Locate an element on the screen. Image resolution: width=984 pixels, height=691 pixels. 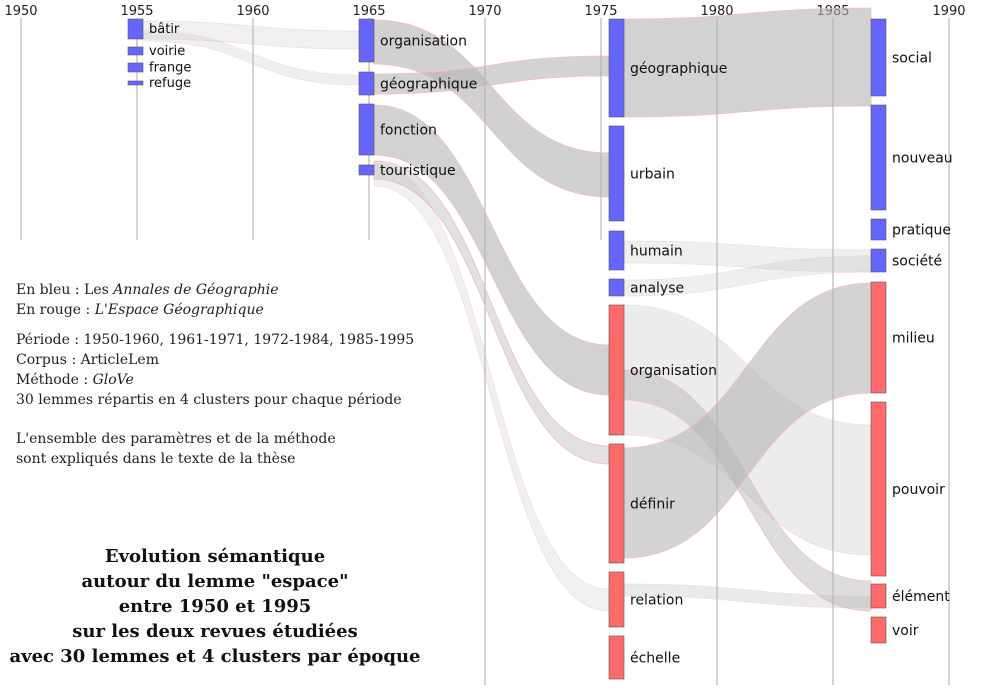
node-label-p3-urbain: urbain is located at coordinates (652, 175).